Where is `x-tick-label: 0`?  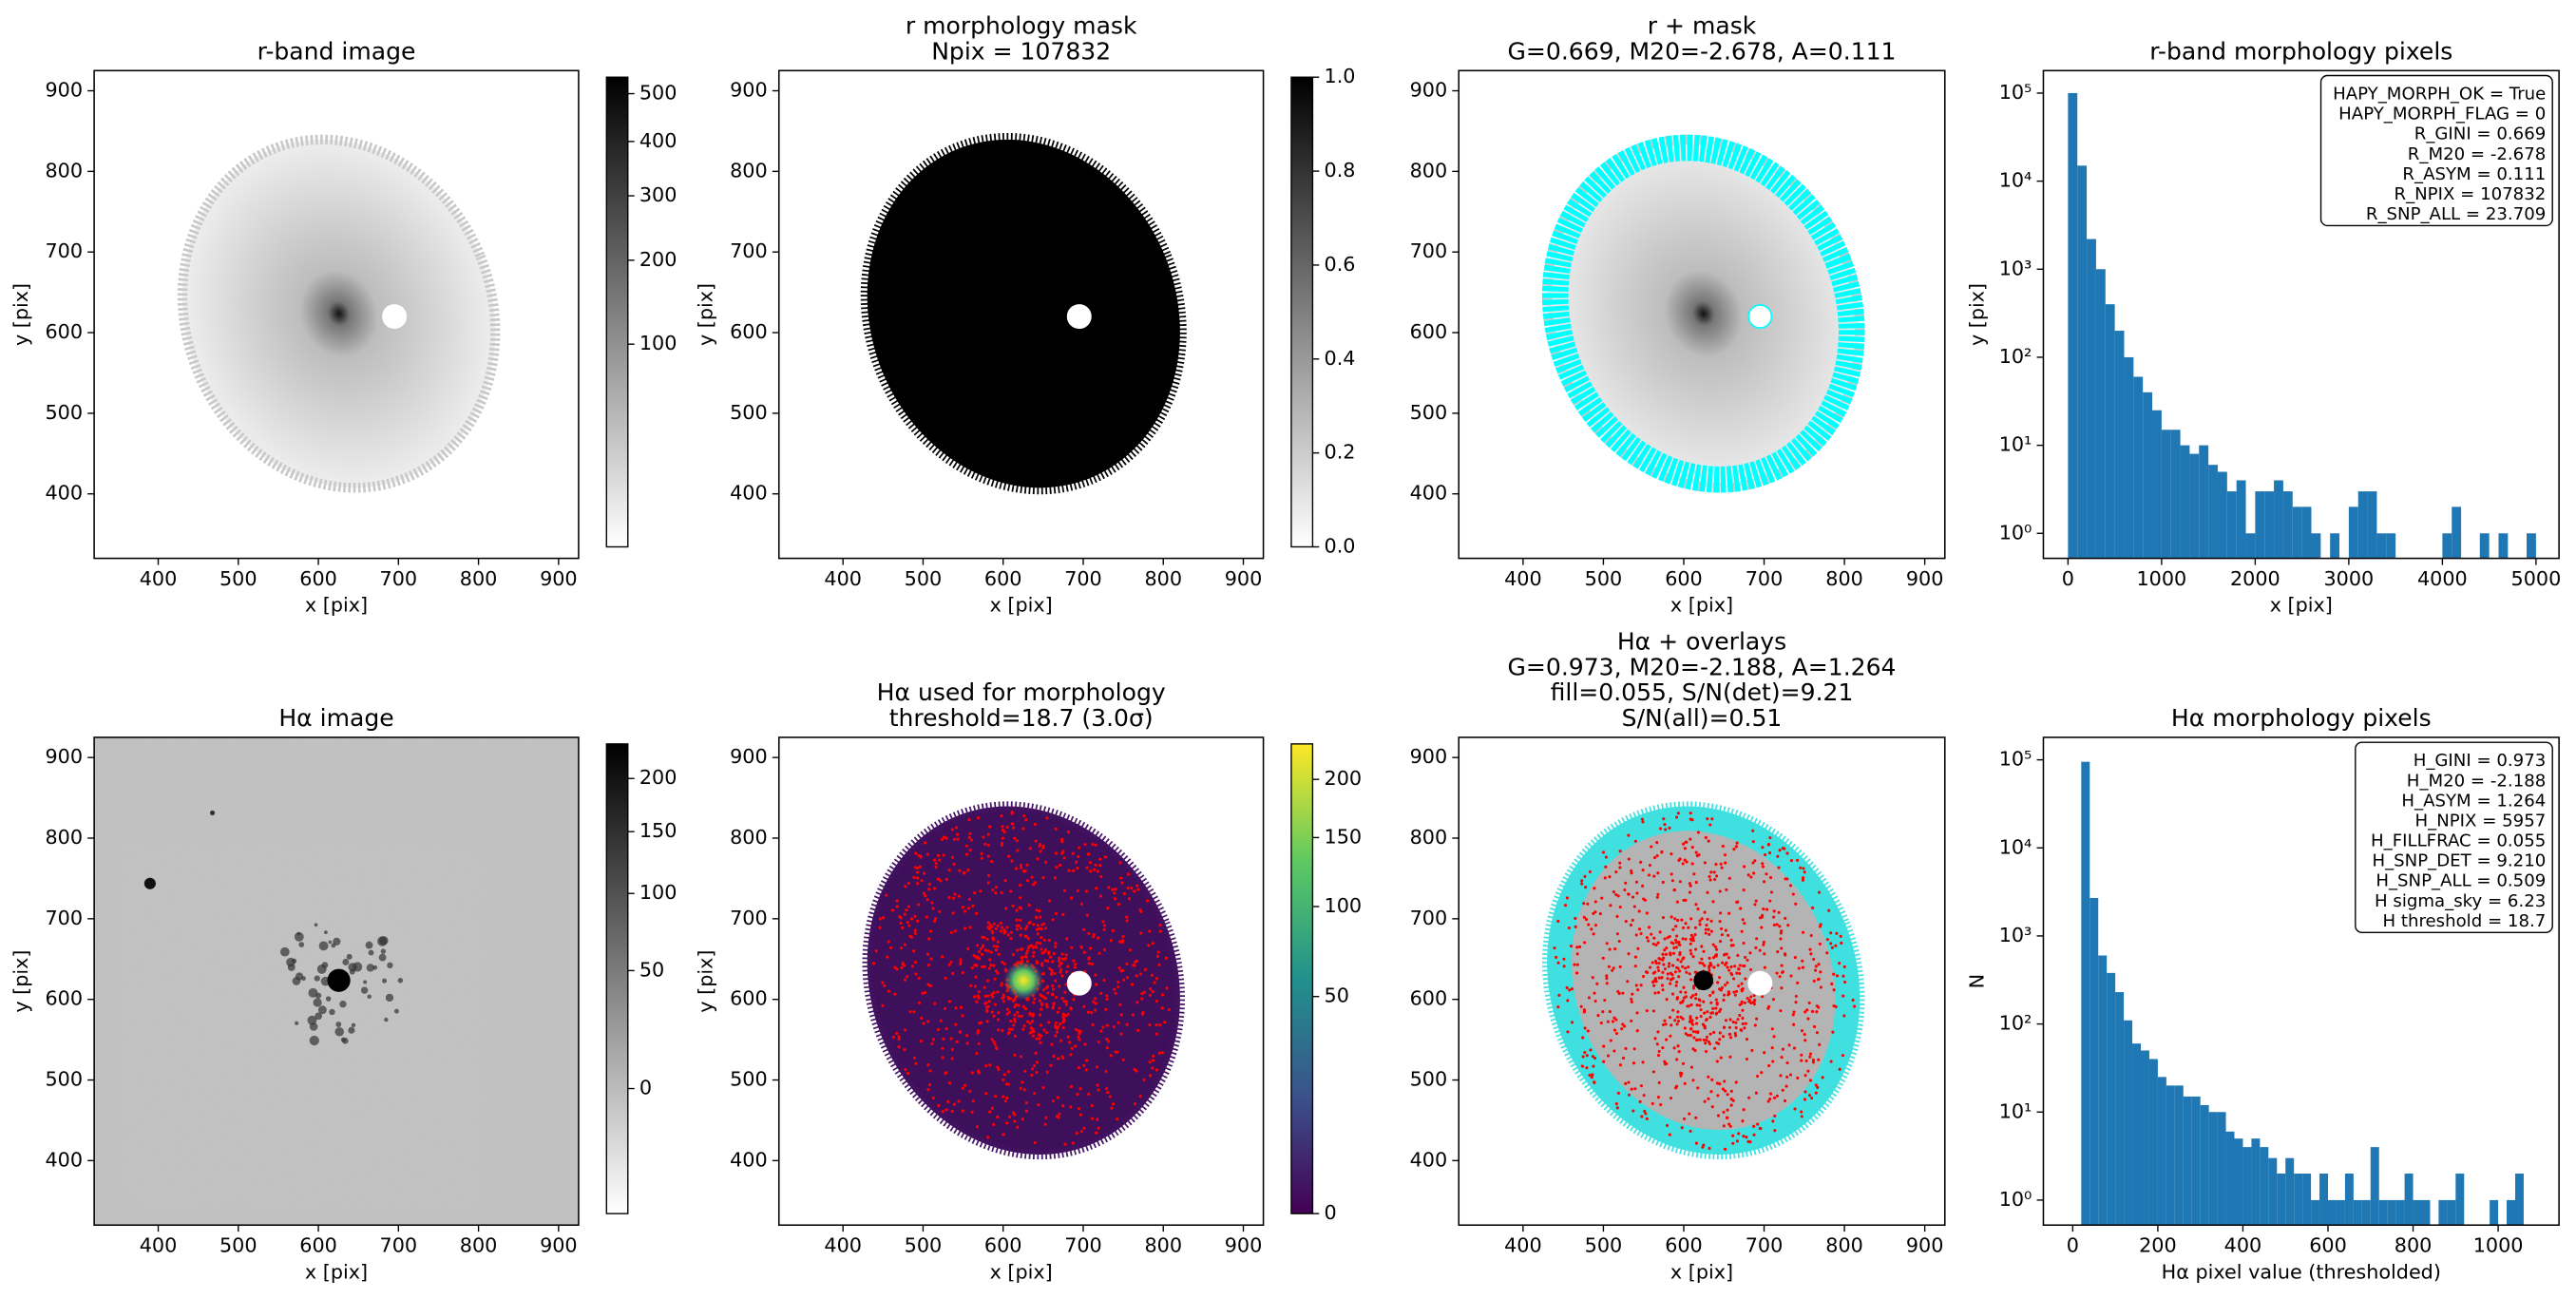 x-tick-label: 0 is located at coordinates (2068, 578).